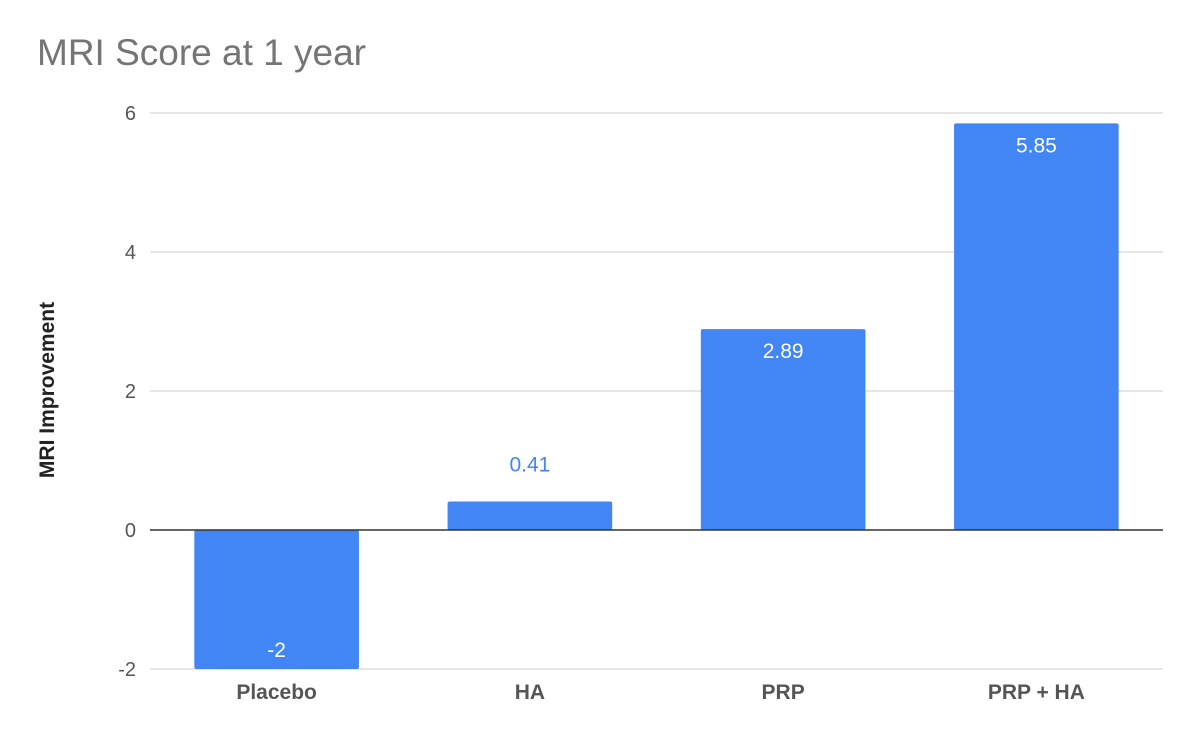 Image resolution: width=1200 pixels, height=742 pixels. I want to click on y-tick-label: 2, so click(130, 392).